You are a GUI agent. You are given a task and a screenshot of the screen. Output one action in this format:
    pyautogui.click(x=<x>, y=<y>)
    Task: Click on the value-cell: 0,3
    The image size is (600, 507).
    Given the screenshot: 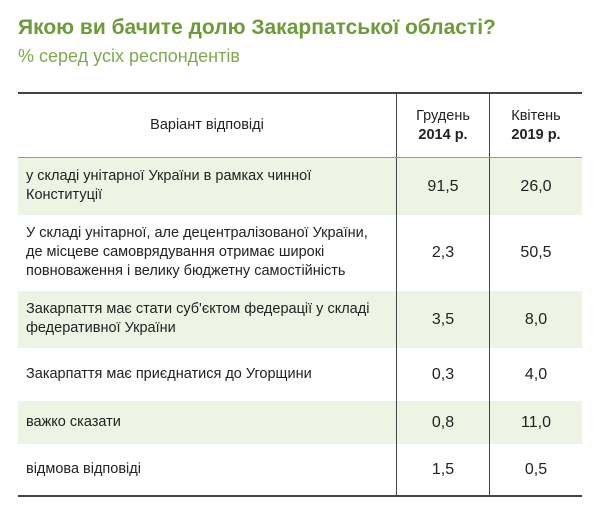 What is the action you would take?
    pyautogui.click(x=443, y=374)
    